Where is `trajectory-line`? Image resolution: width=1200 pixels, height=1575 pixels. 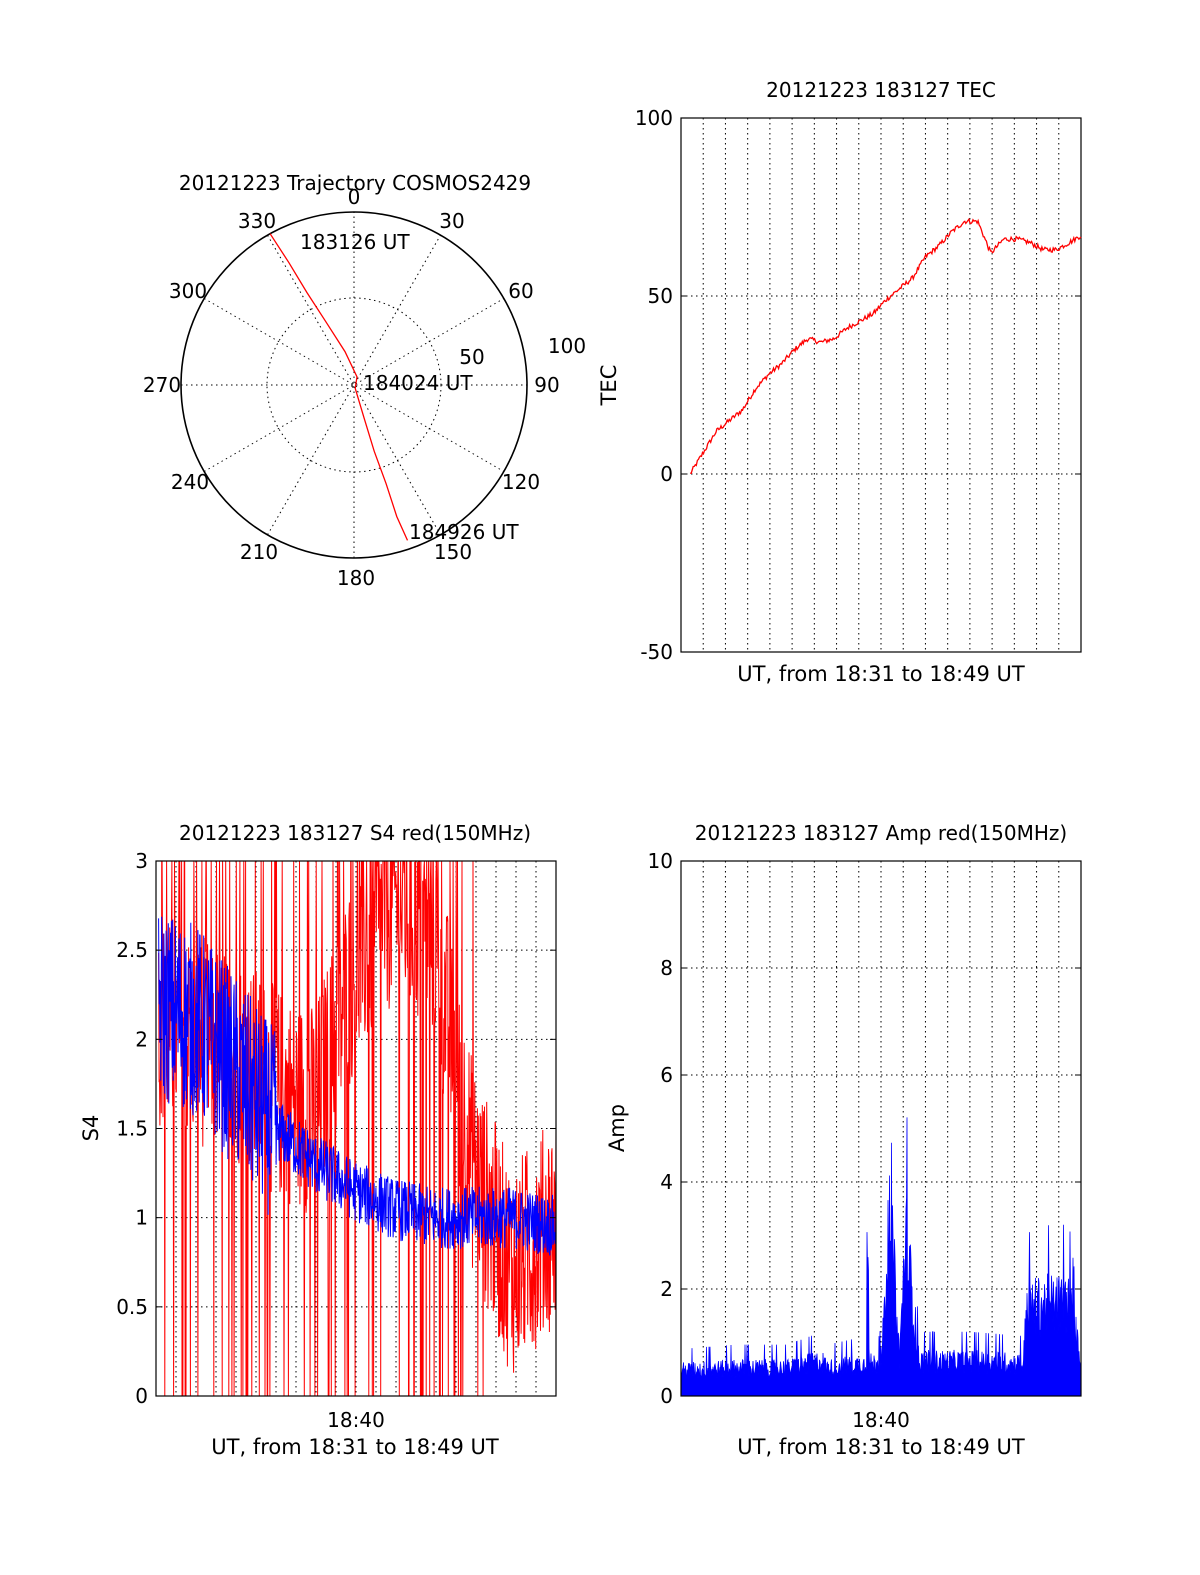 trajectory-line is located at coordinates (339, 387).